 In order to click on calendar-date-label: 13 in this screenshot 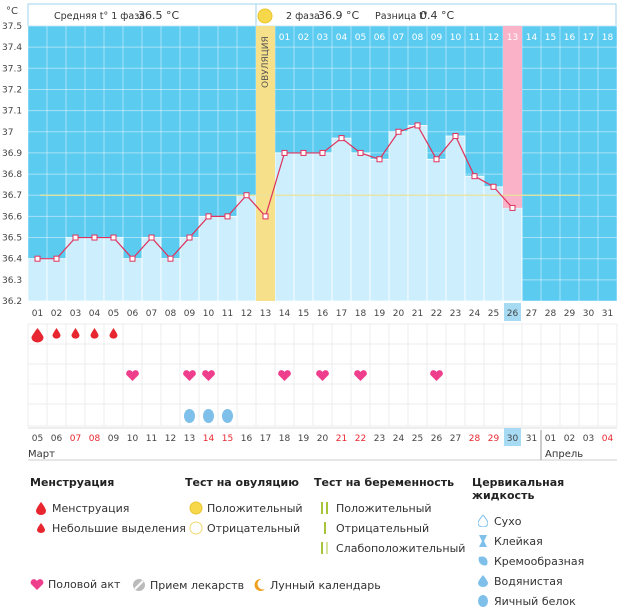, I will do `click(189, 439)`.